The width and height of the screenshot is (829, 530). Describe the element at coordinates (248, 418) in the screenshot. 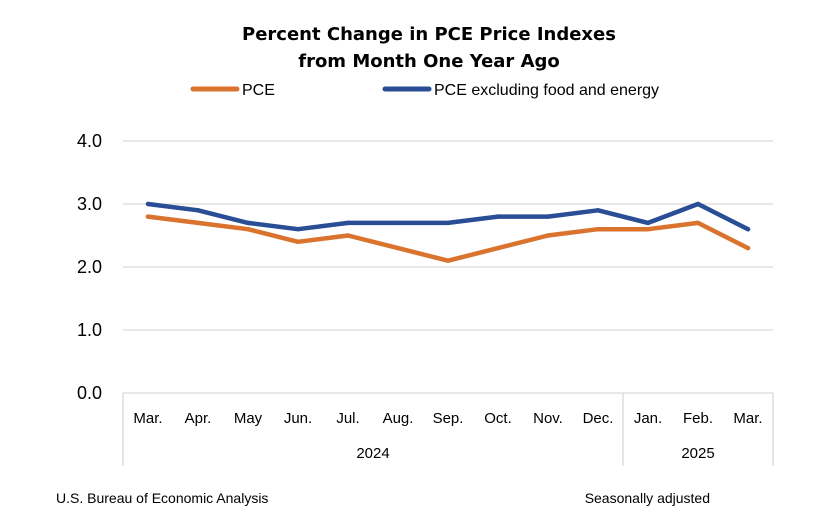

I see `x-tick-label: May` at that location.